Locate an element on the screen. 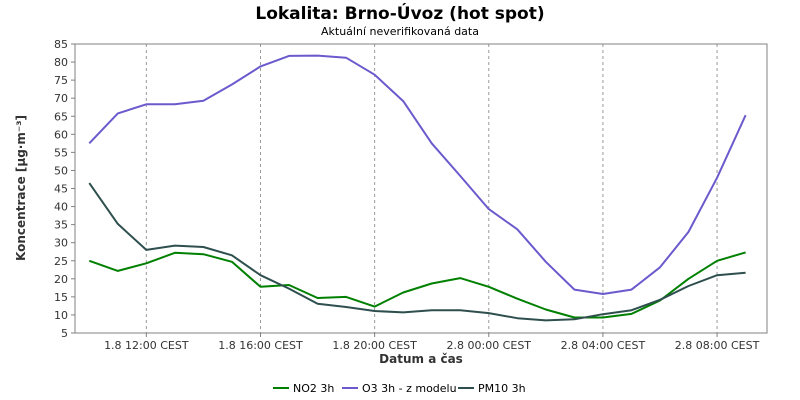 This screenshot has width=800, height=400. x-axis-label: Datum a čas is located at coordinates (421, 359).